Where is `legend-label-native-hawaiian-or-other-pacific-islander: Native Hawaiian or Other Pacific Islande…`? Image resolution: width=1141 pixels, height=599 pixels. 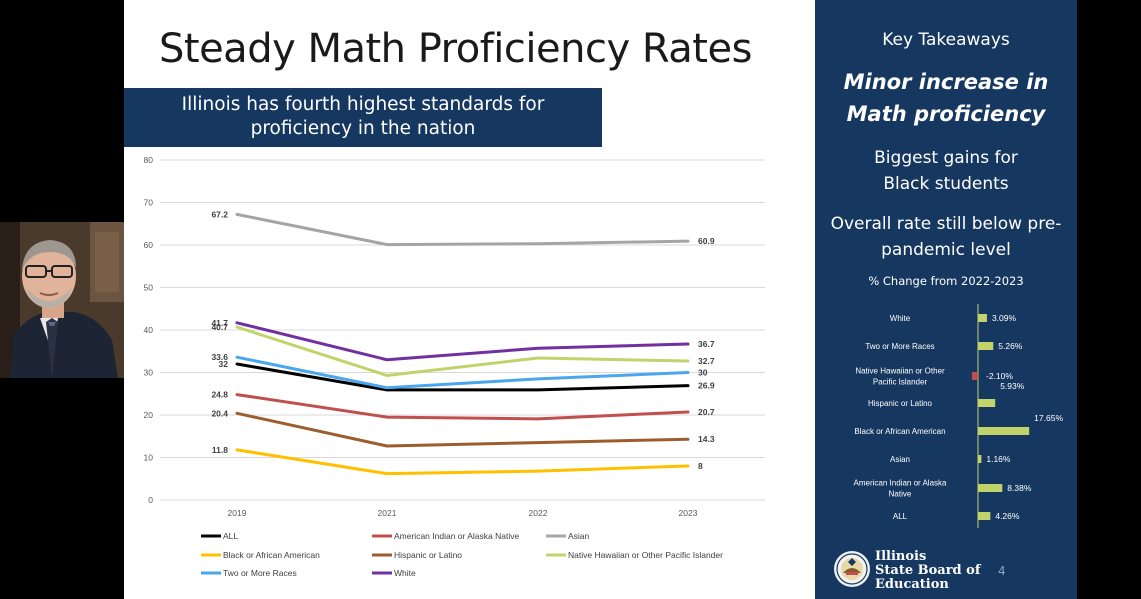 legend-label-native-hawaiian-or-other-pacific-islander: Native Hawaiian or Other Pacific Islande… is located at coordinates (645, 555).